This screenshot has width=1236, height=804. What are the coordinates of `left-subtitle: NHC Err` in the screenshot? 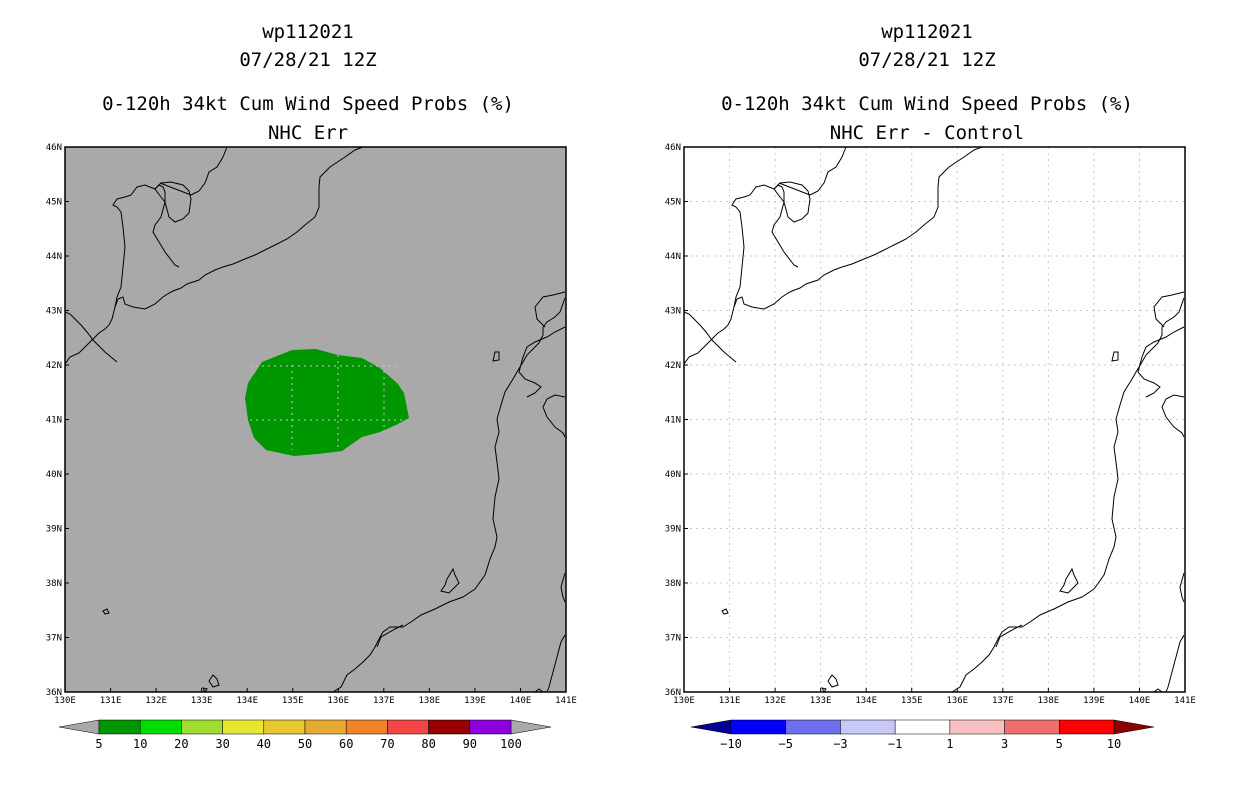 It's located at (308, 133).